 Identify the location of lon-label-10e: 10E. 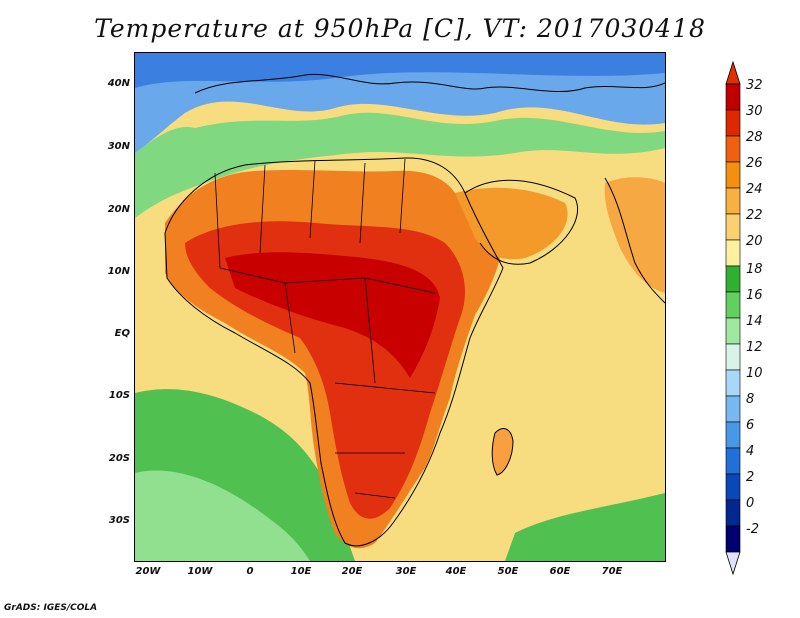
(301, 571).